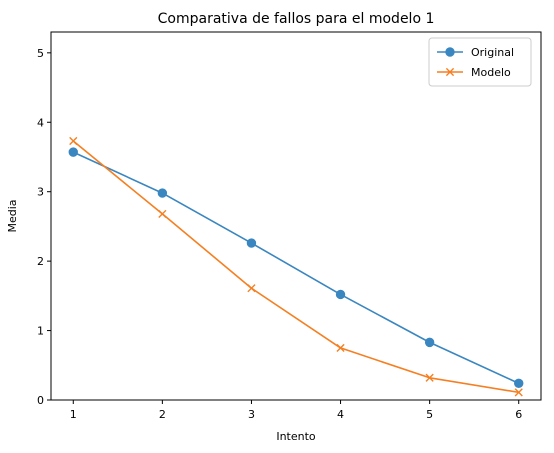 This screenshot has height=453, width=554. I want to click on y-tick-label: 1, so click(40, 331).